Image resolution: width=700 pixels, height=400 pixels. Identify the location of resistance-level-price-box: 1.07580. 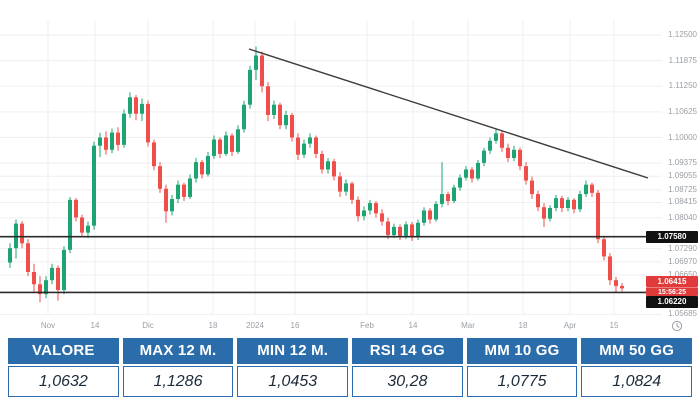
(672, 236).